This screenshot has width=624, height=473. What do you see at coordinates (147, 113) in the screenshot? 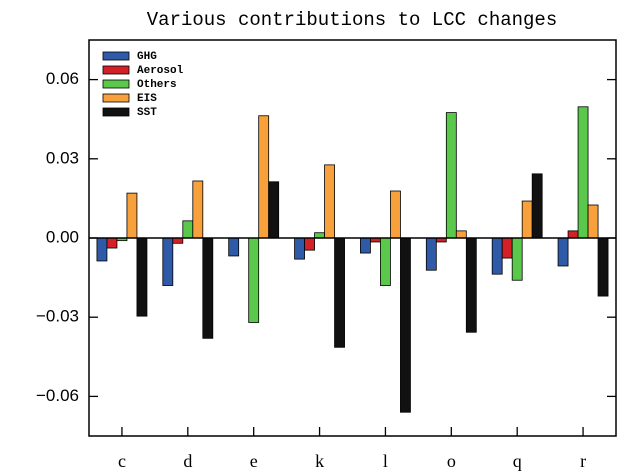
I see `legend-label: SST` at bounding box center [147, 113].